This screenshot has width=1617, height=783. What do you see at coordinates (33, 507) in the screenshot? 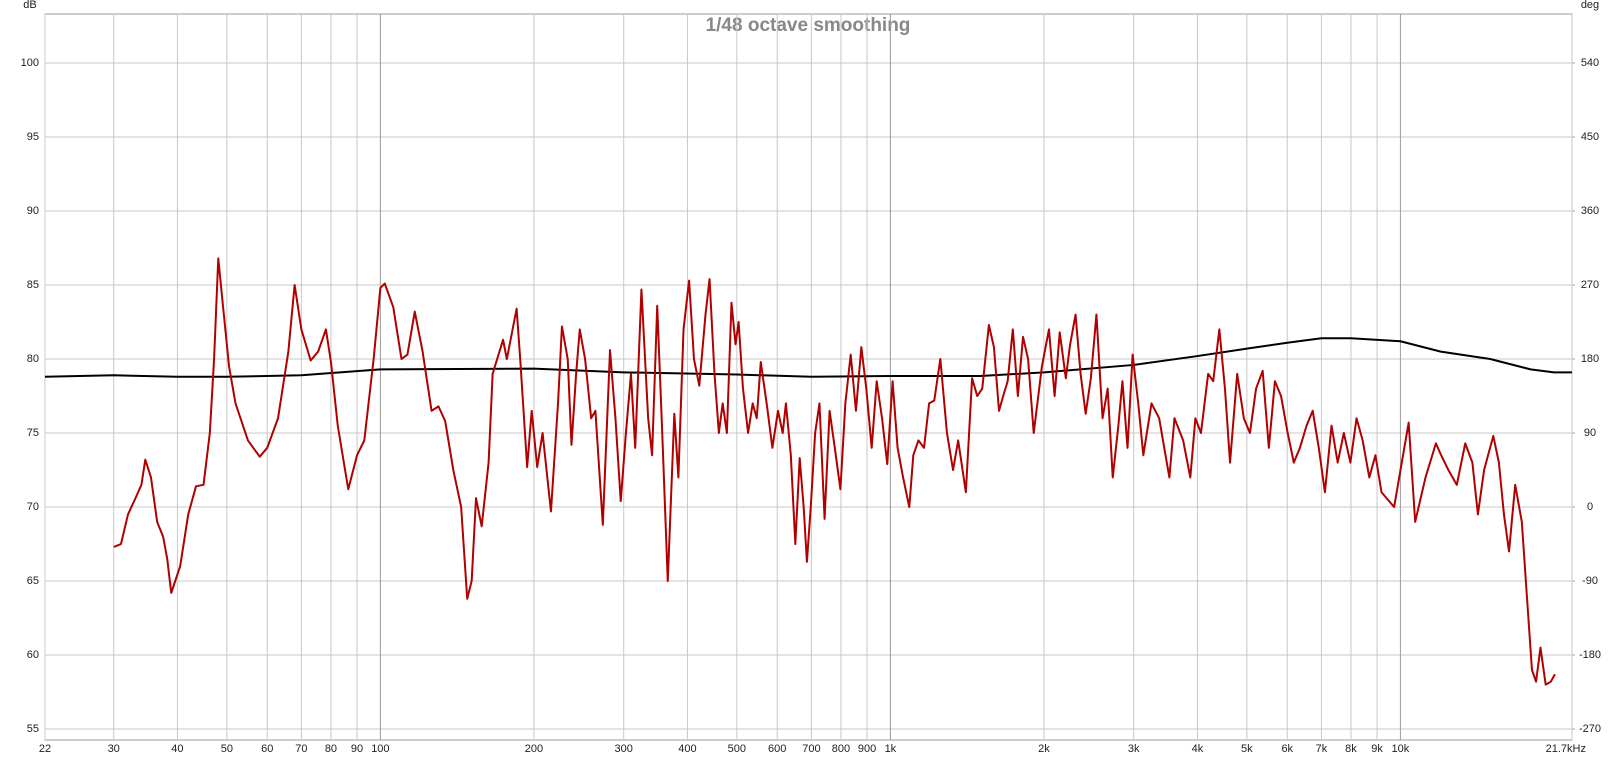
I see `y-tick-label: 70` at bounding box center [33, 507].